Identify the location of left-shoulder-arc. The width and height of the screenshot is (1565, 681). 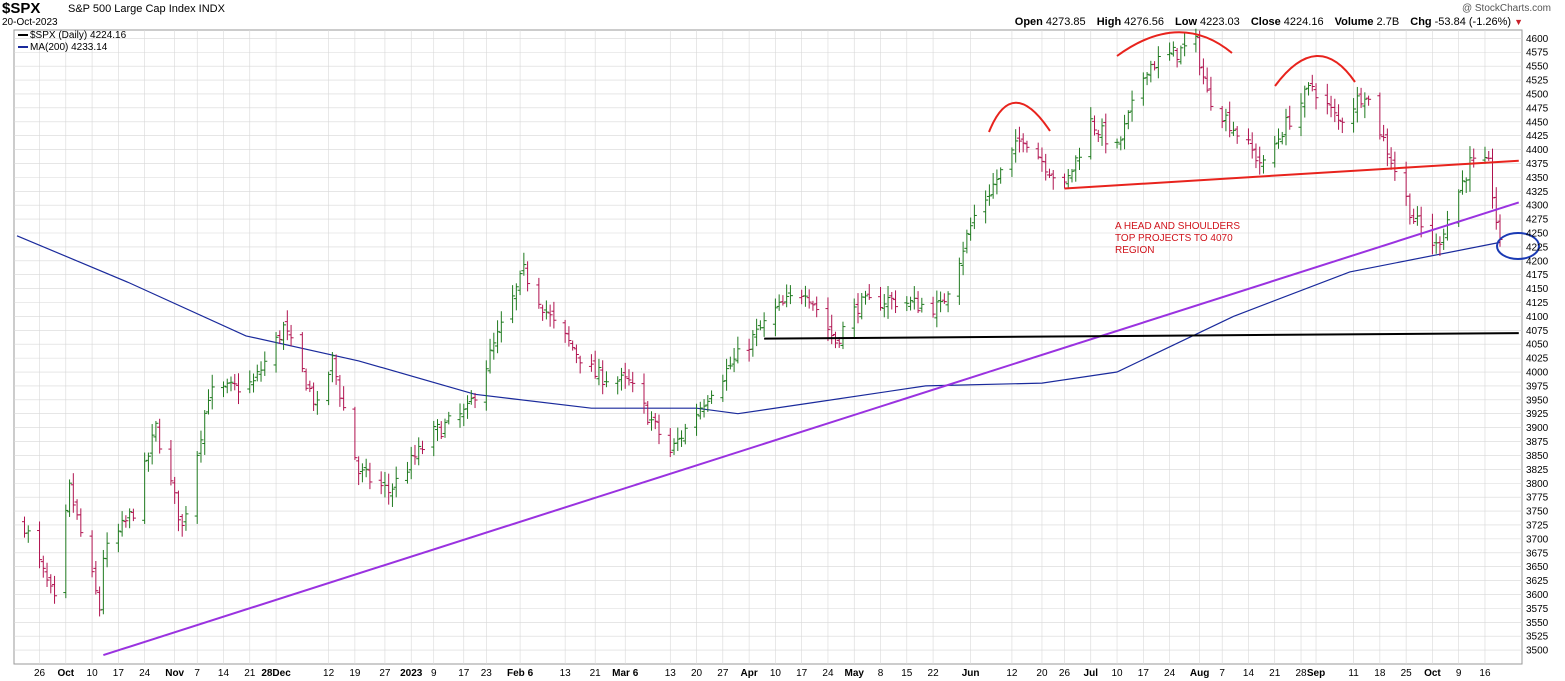
(1019, 117).